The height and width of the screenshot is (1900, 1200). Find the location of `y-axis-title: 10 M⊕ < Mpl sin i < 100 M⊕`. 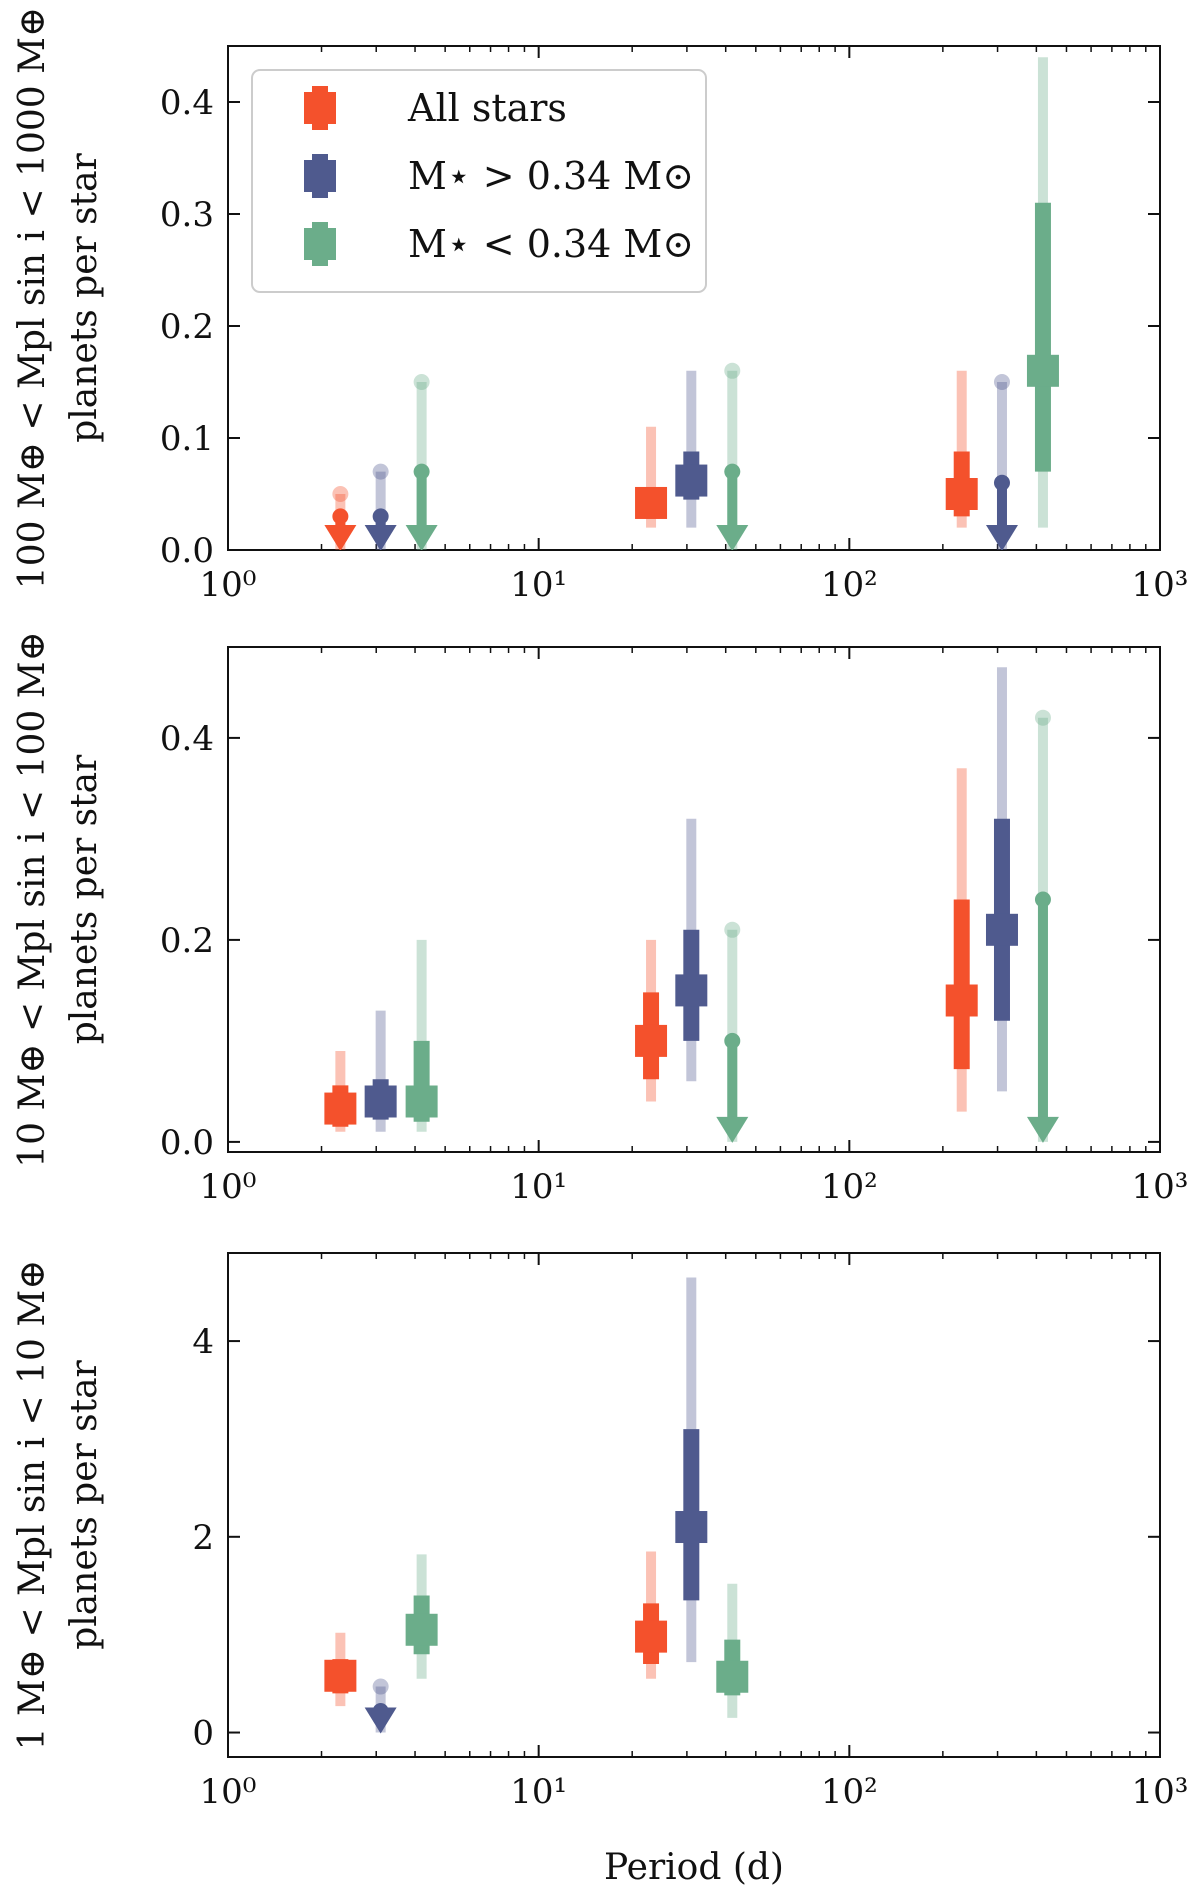

y-axis-title: 10 M⊕ < Mpl sin i < 100 M⊕ is located at coordinates (32, 899).